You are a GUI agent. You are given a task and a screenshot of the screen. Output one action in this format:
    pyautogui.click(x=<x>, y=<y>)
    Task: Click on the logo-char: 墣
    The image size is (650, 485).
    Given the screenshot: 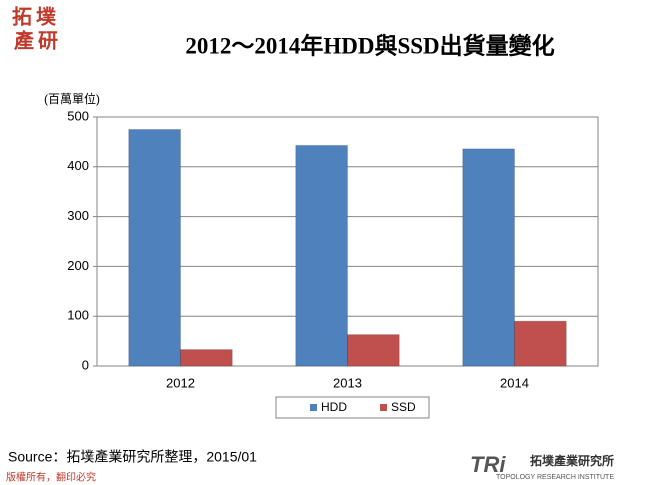 What is the action you would take?
    pyautogui.click(x=46, y=16)
    